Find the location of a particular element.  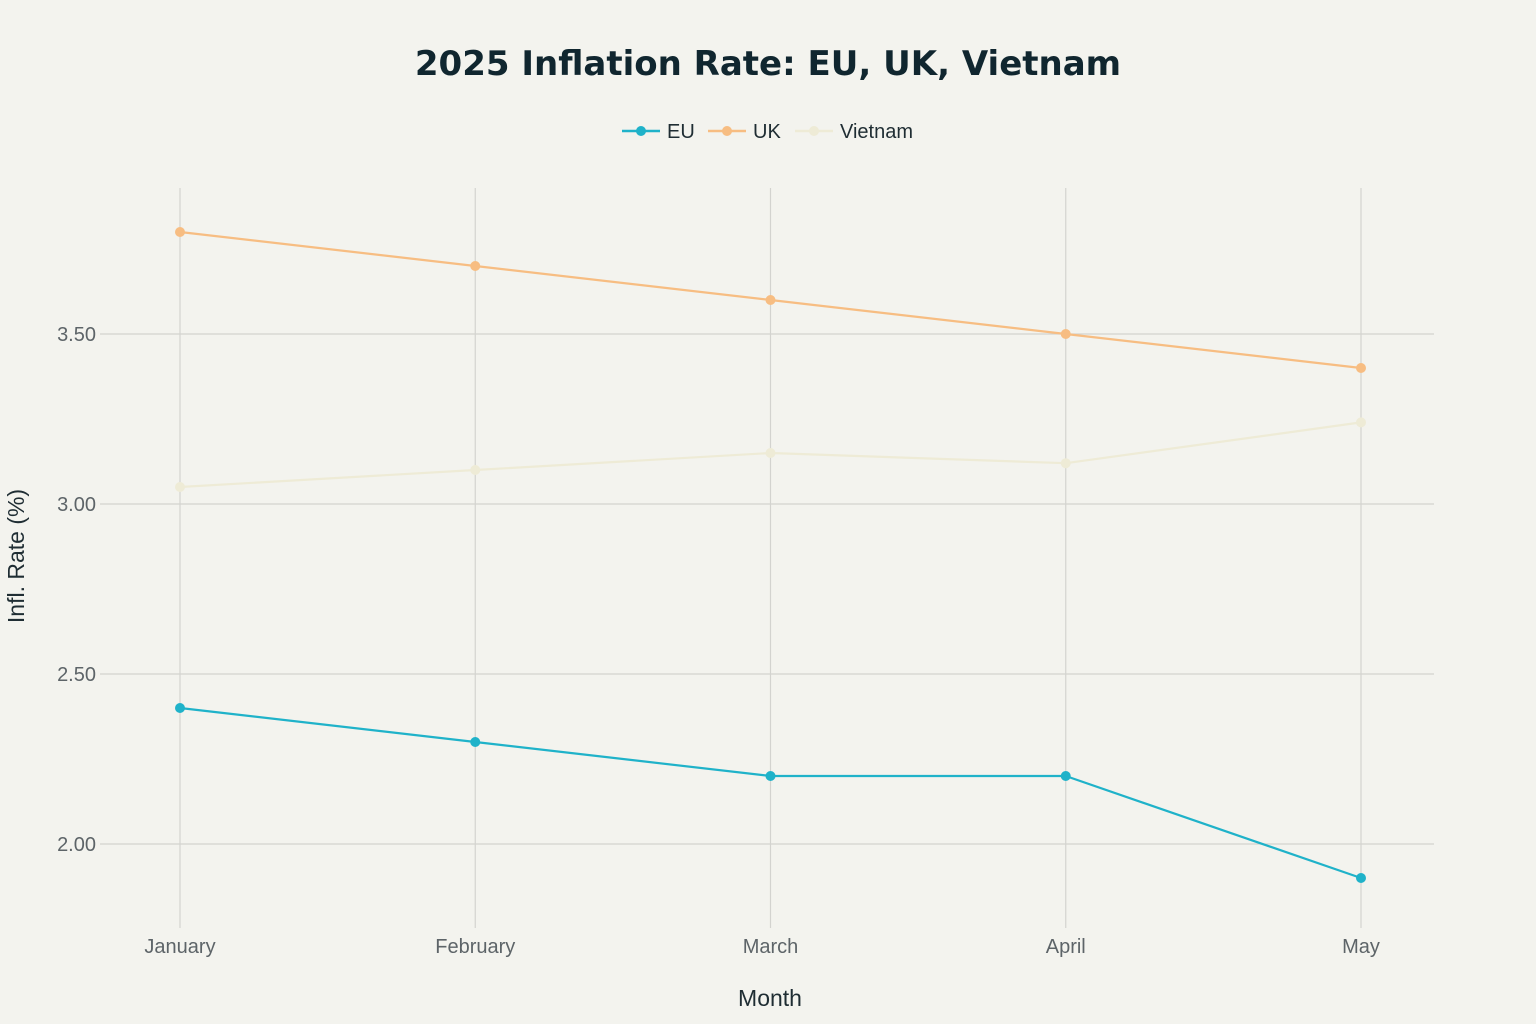

legend-marker-vietnam is located at coordinates (814, 131).